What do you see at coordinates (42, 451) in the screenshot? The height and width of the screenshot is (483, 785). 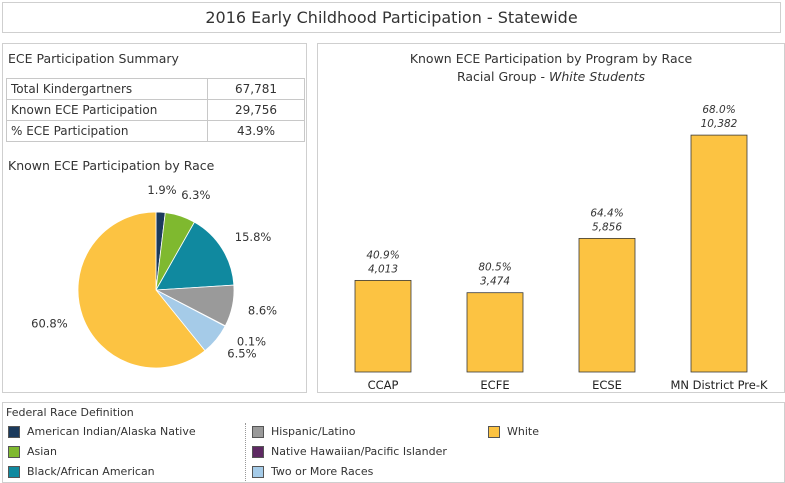 I see `legend-label: Asian` at bounding box center [42, 451].